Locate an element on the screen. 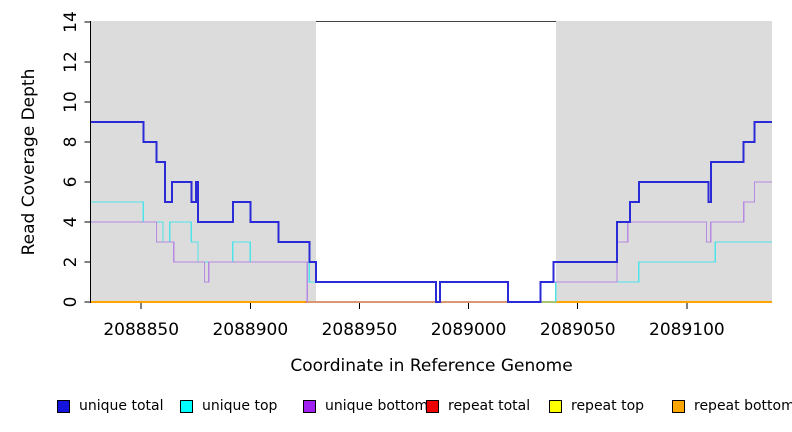  legend-item-repeat-bottom: repeat bottom is located at coordinates (732, 406).